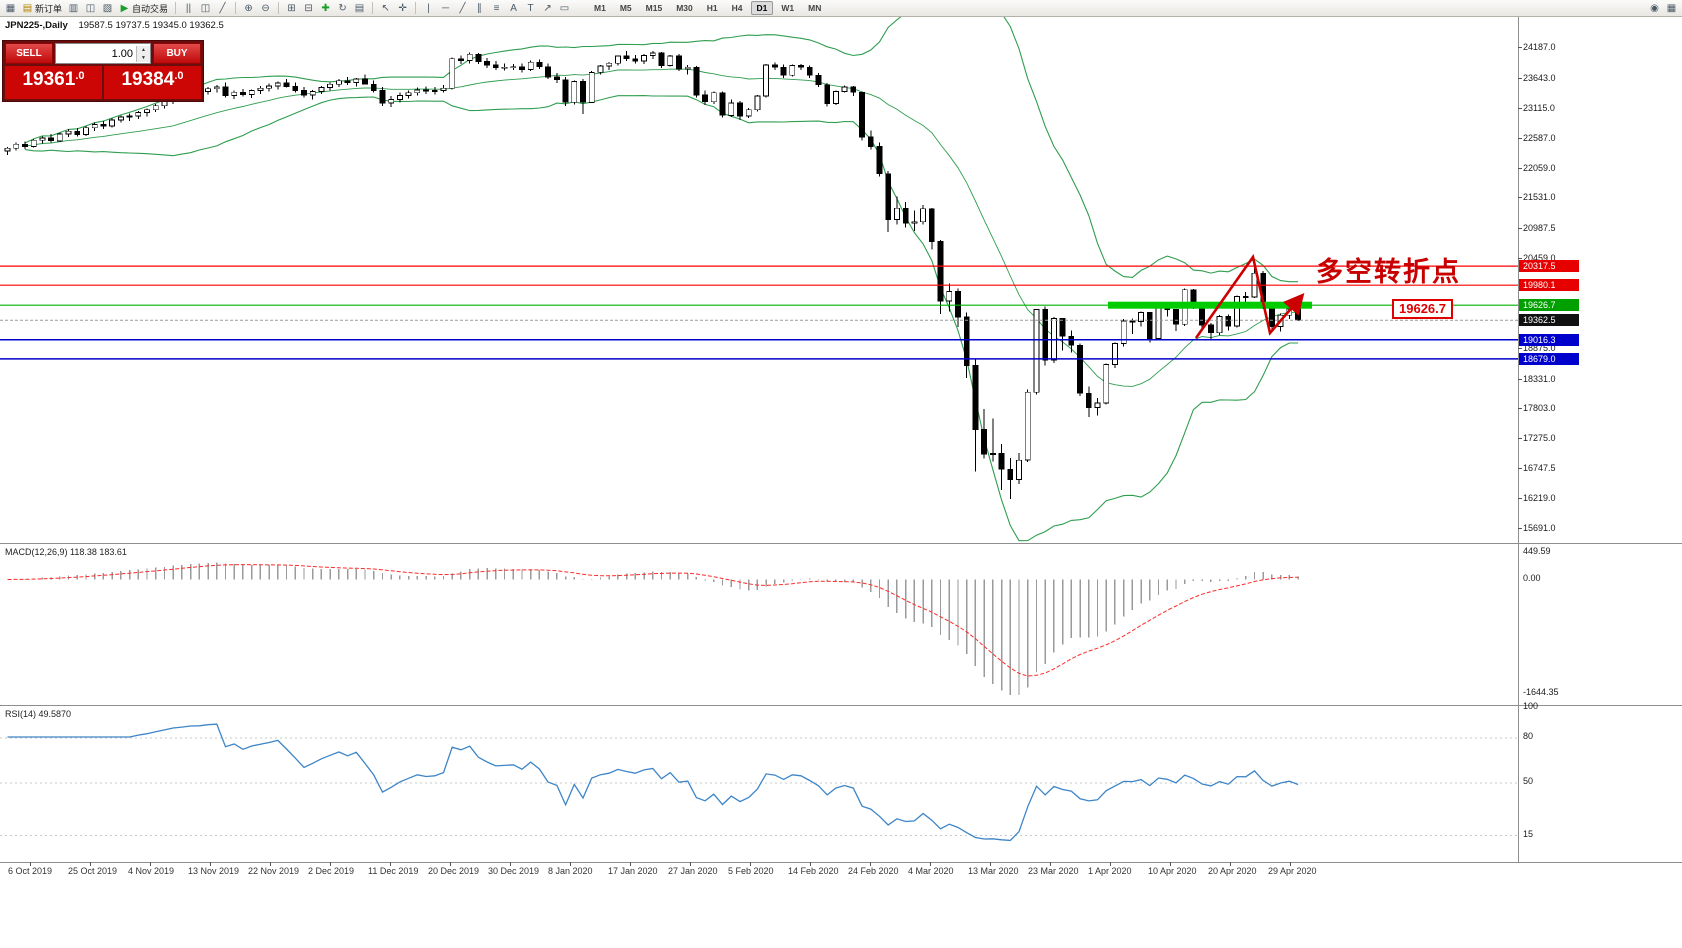  What do you see at coordinates (633, 871) in the screenshot?
I see `time-axis-label: 17 Jan 2020` at bounding box center [633, 871].